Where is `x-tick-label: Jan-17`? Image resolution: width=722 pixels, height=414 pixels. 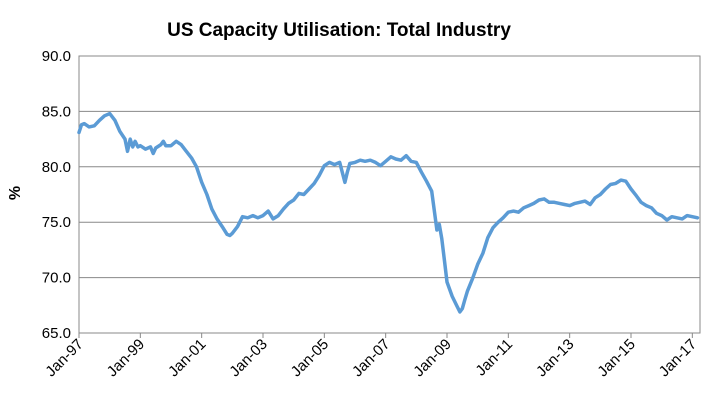
x-tick-label: Jan-17 is located at coordinates (678, 358).